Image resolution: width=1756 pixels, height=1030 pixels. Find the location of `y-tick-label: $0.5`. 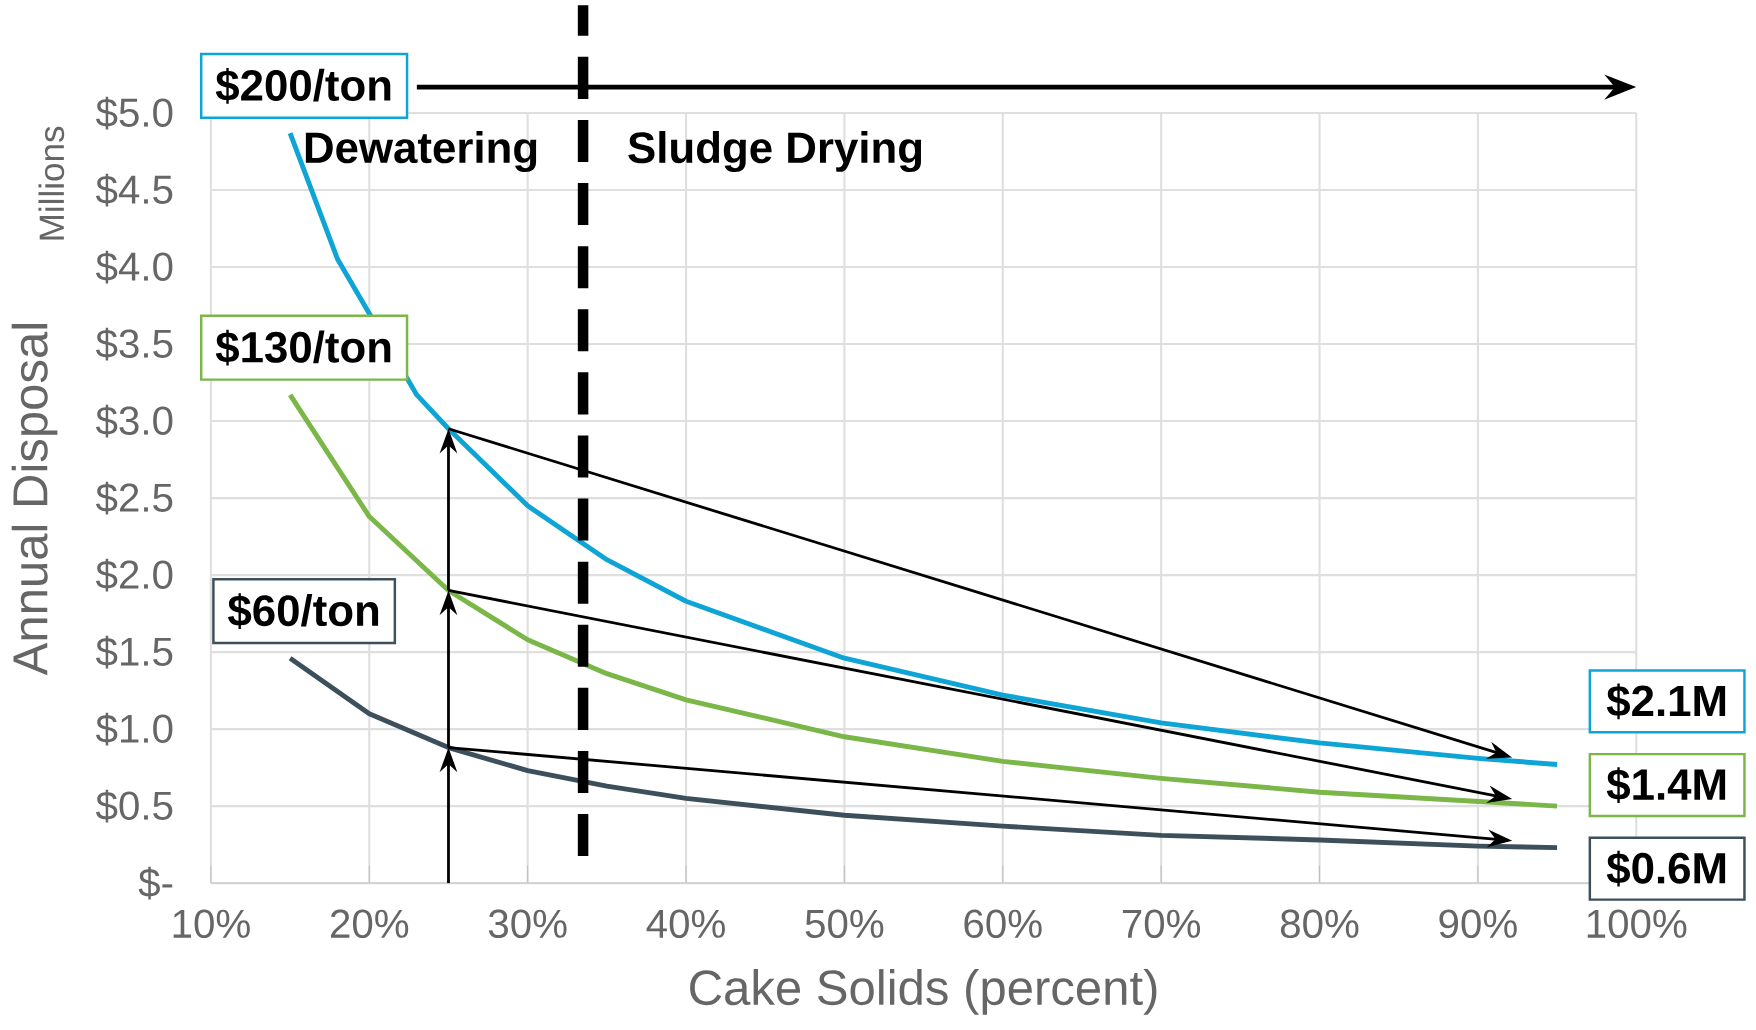

y-tick-label: $0.5 is located at coordinates (134, 806).